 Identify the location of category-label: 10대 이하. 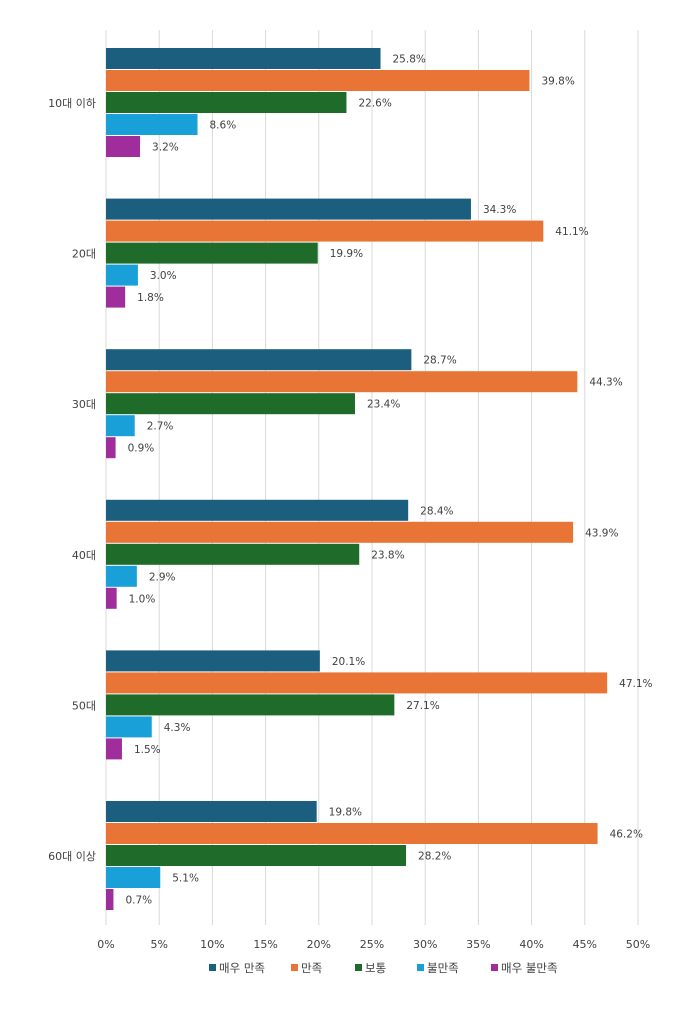
(72, 103).